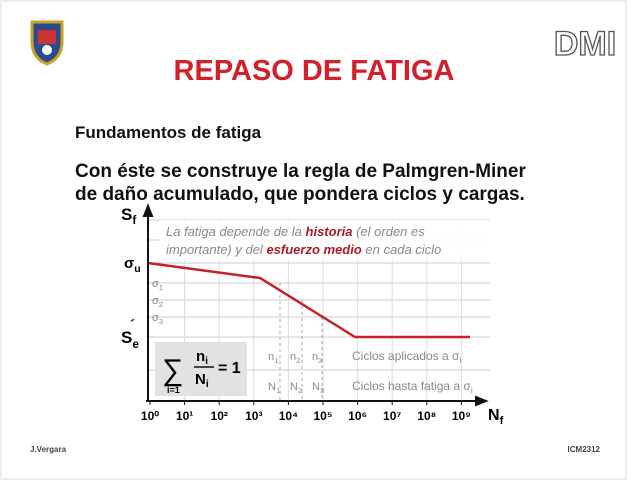  I want to click on formula-denominator: Ni, so click(202, 380).